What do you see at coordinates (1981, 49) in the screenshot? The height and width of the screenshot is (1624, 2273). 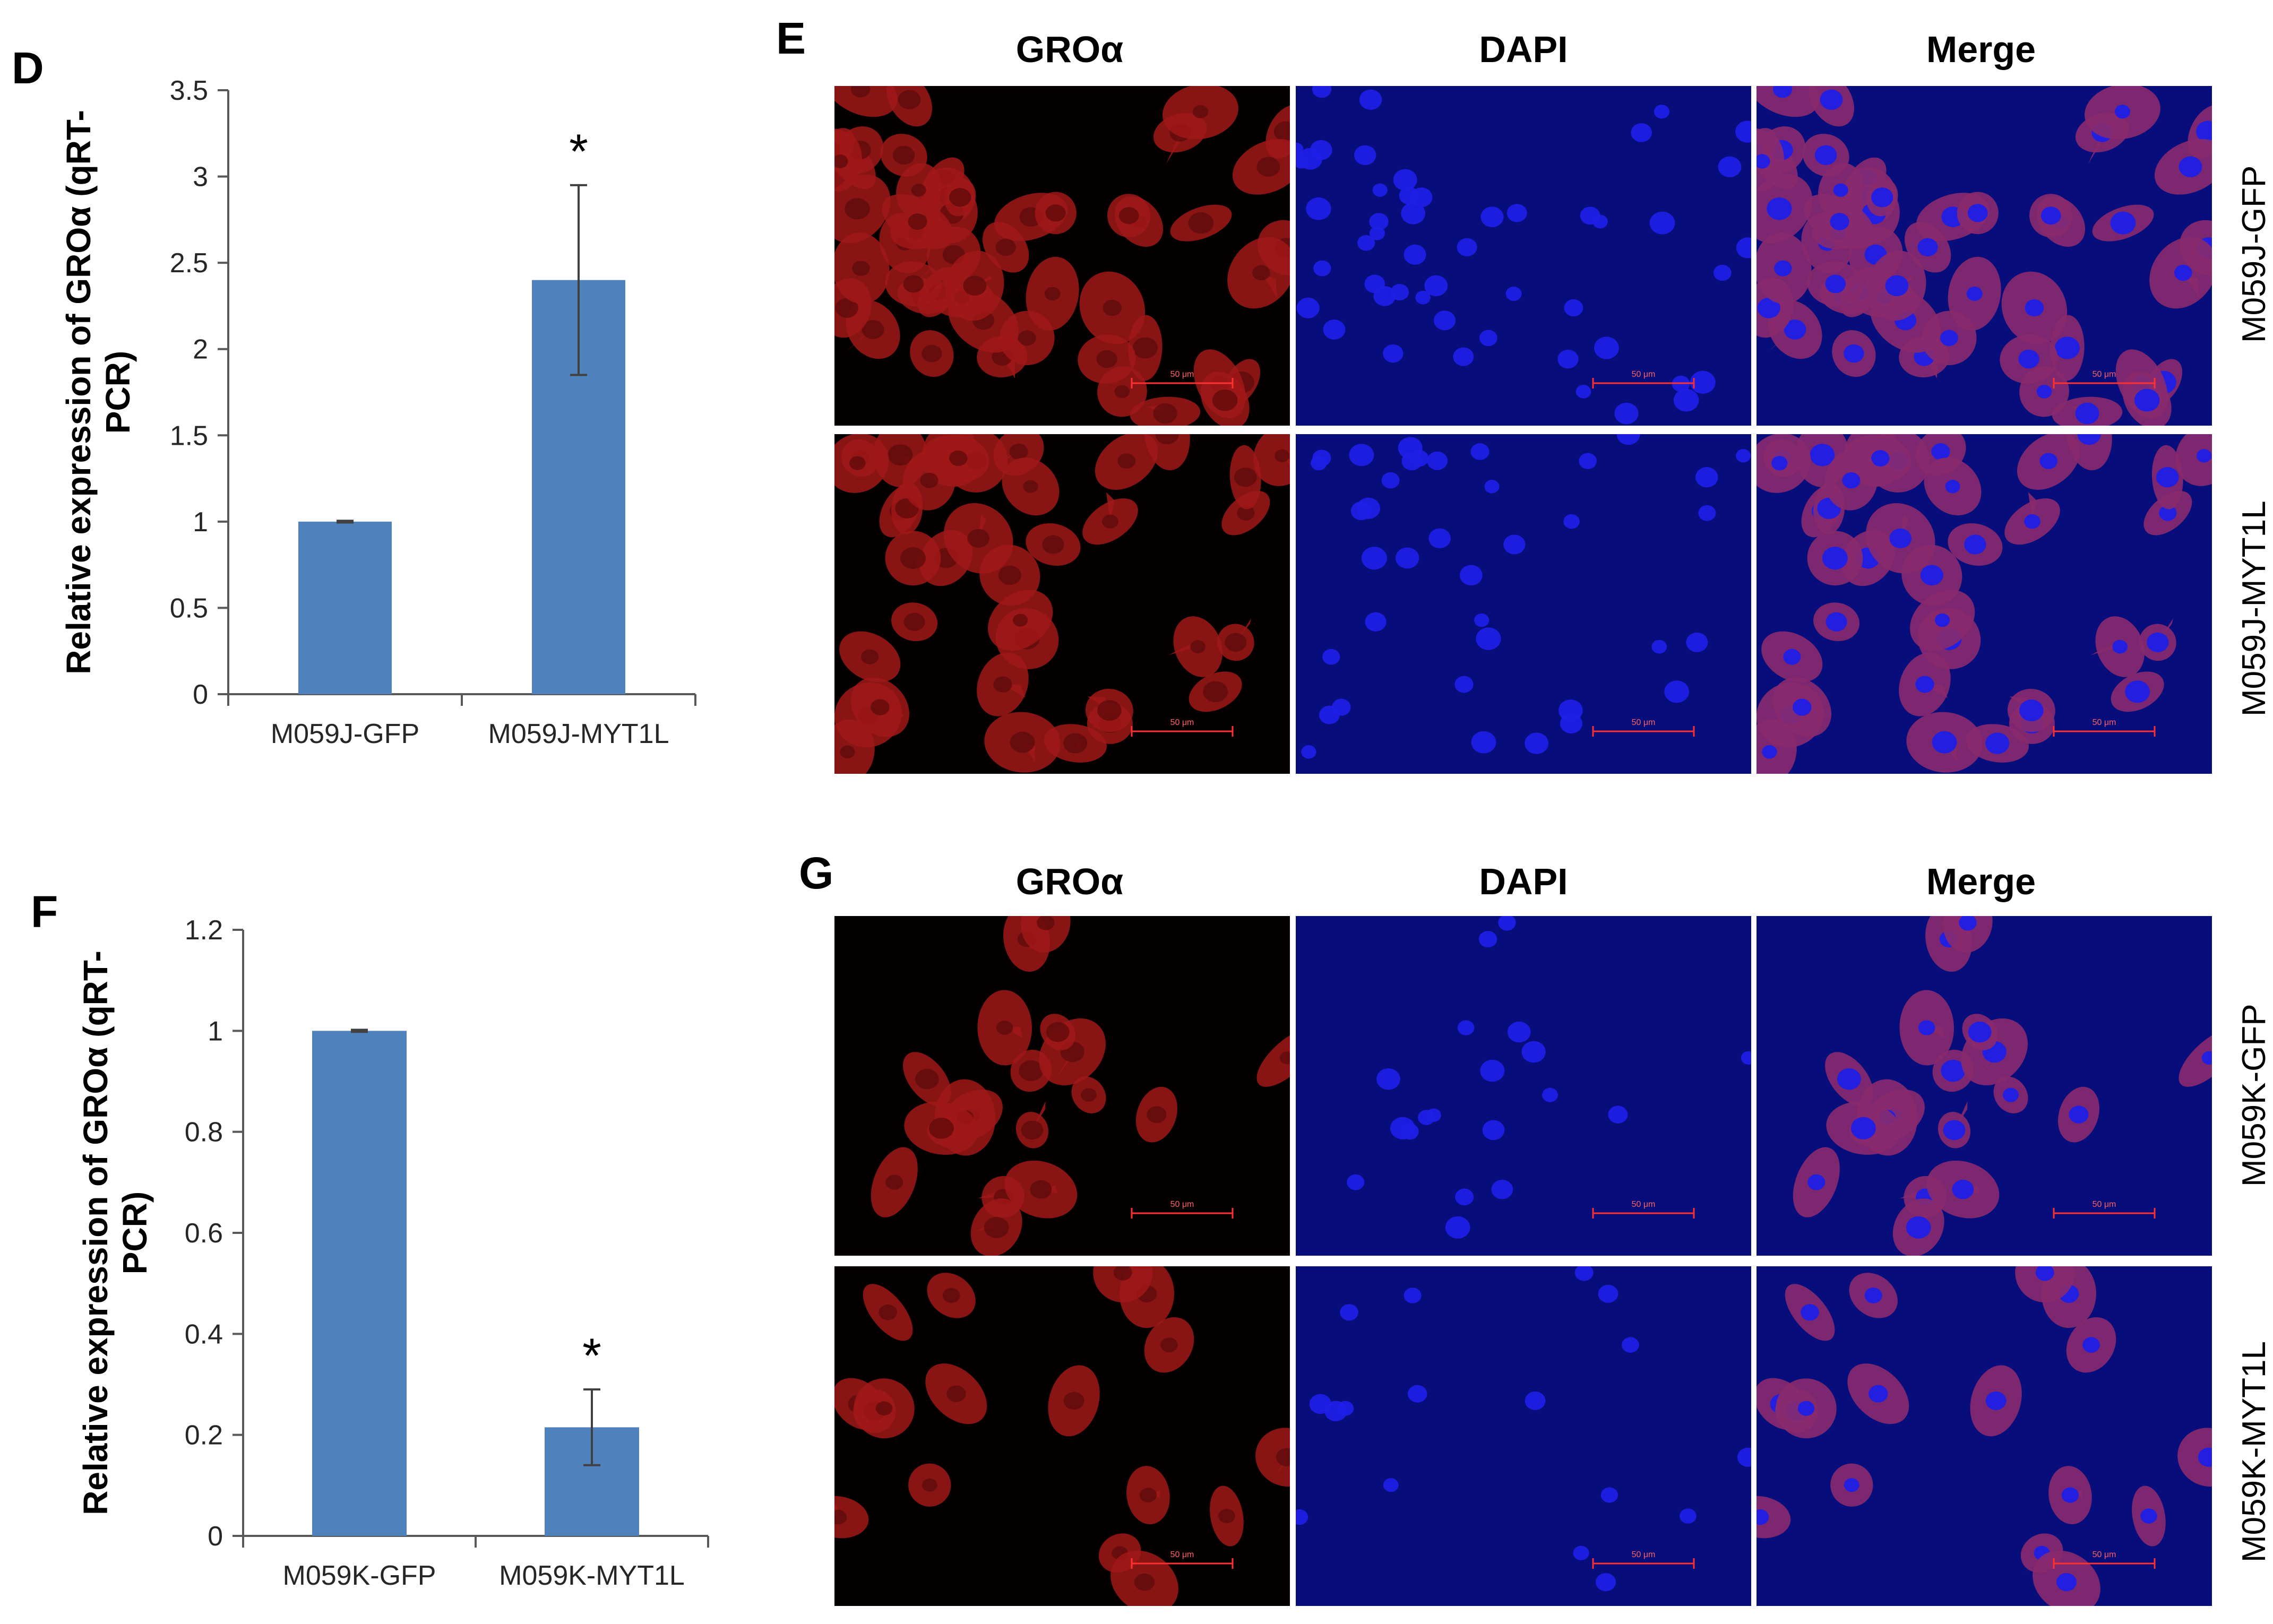 I see `panel-e-col-header-merge: Merge` at bounding box center [1981, 49].